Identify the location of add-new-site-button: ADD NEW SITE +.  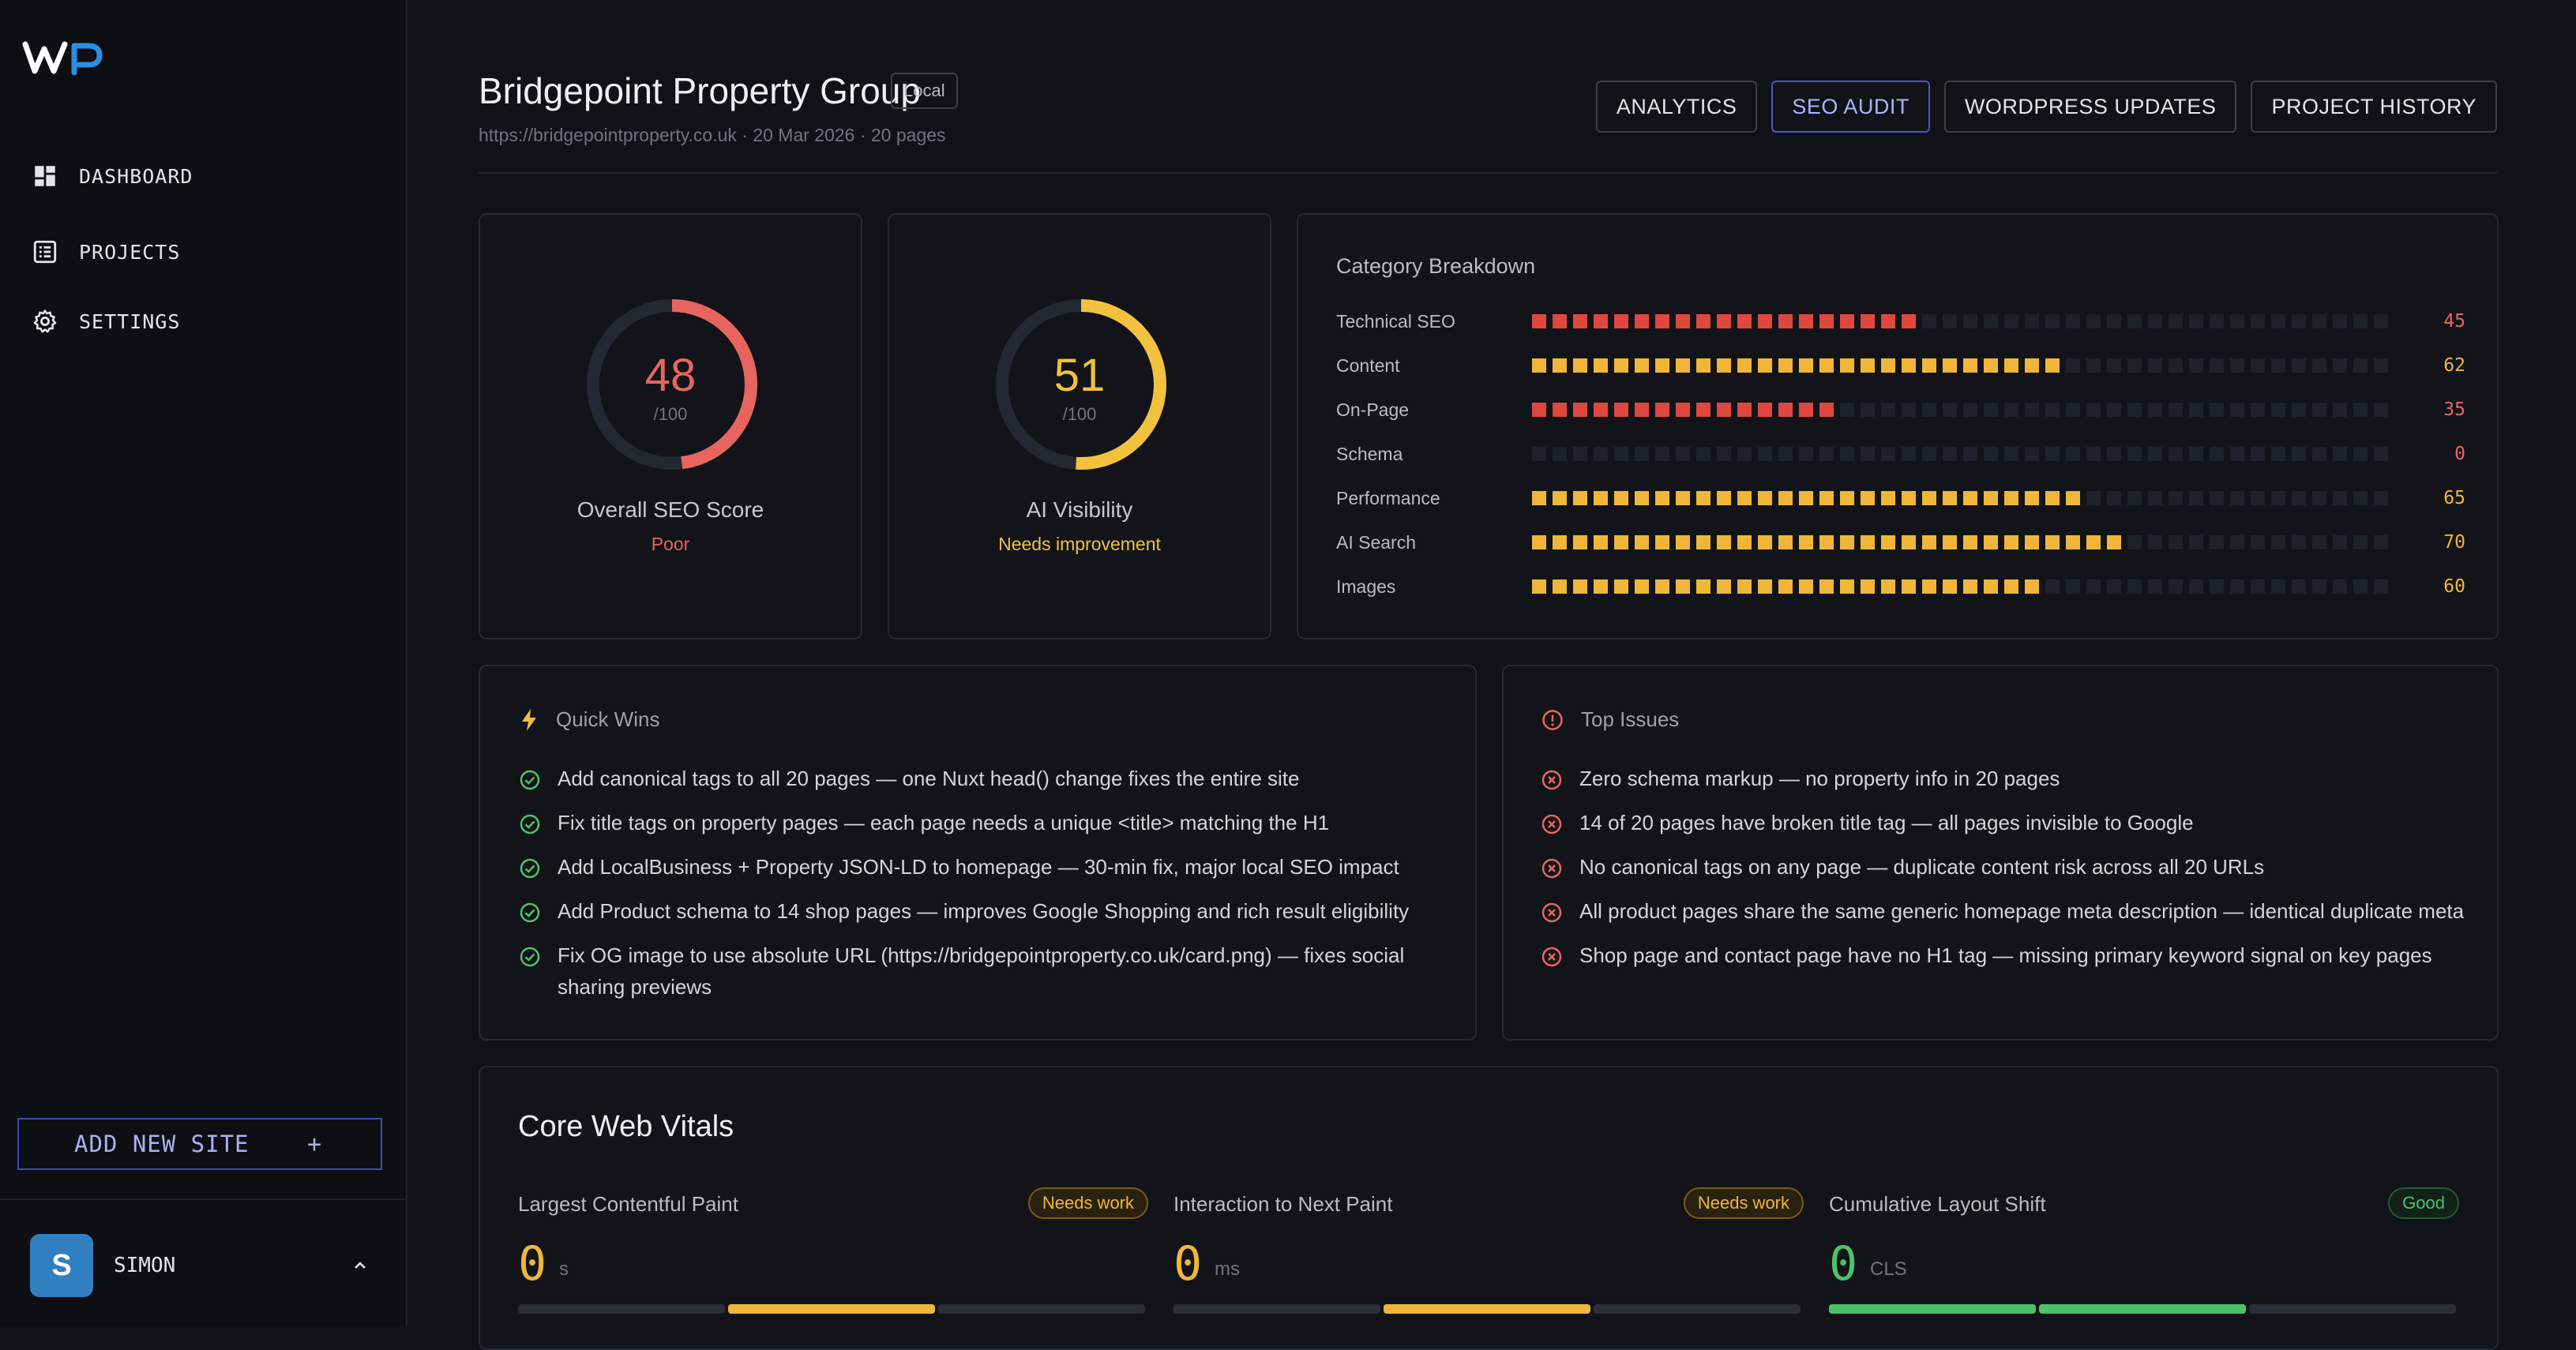
(199, 1144).